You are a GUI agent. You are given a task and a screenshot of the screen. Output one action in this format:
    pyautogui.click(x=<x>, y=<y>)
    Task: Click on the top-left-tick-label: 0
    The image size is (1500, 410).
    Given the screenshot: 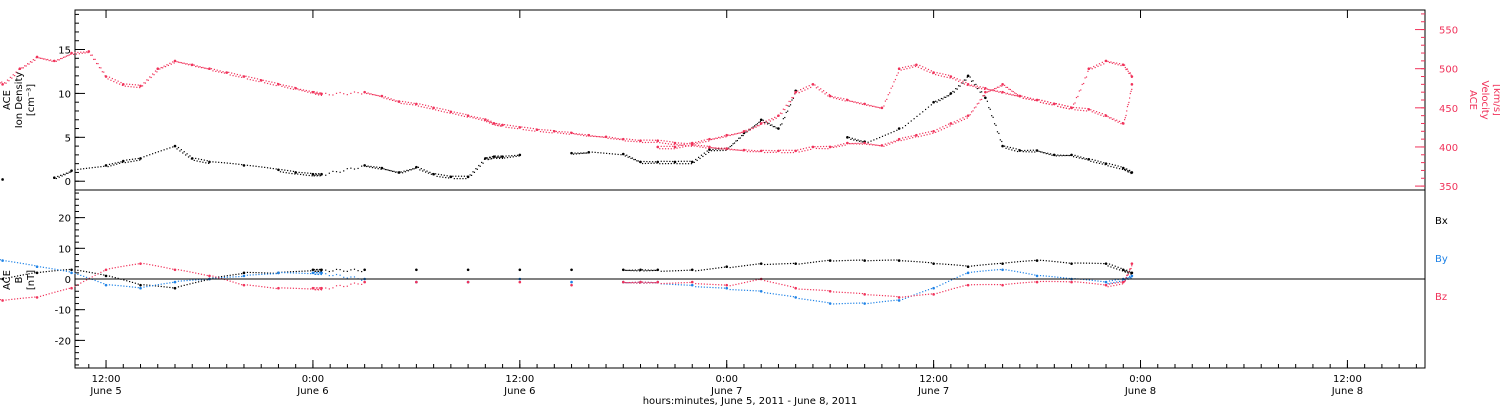 What is the action you would take?
    pyautogui.click(x=68, y=182)
    